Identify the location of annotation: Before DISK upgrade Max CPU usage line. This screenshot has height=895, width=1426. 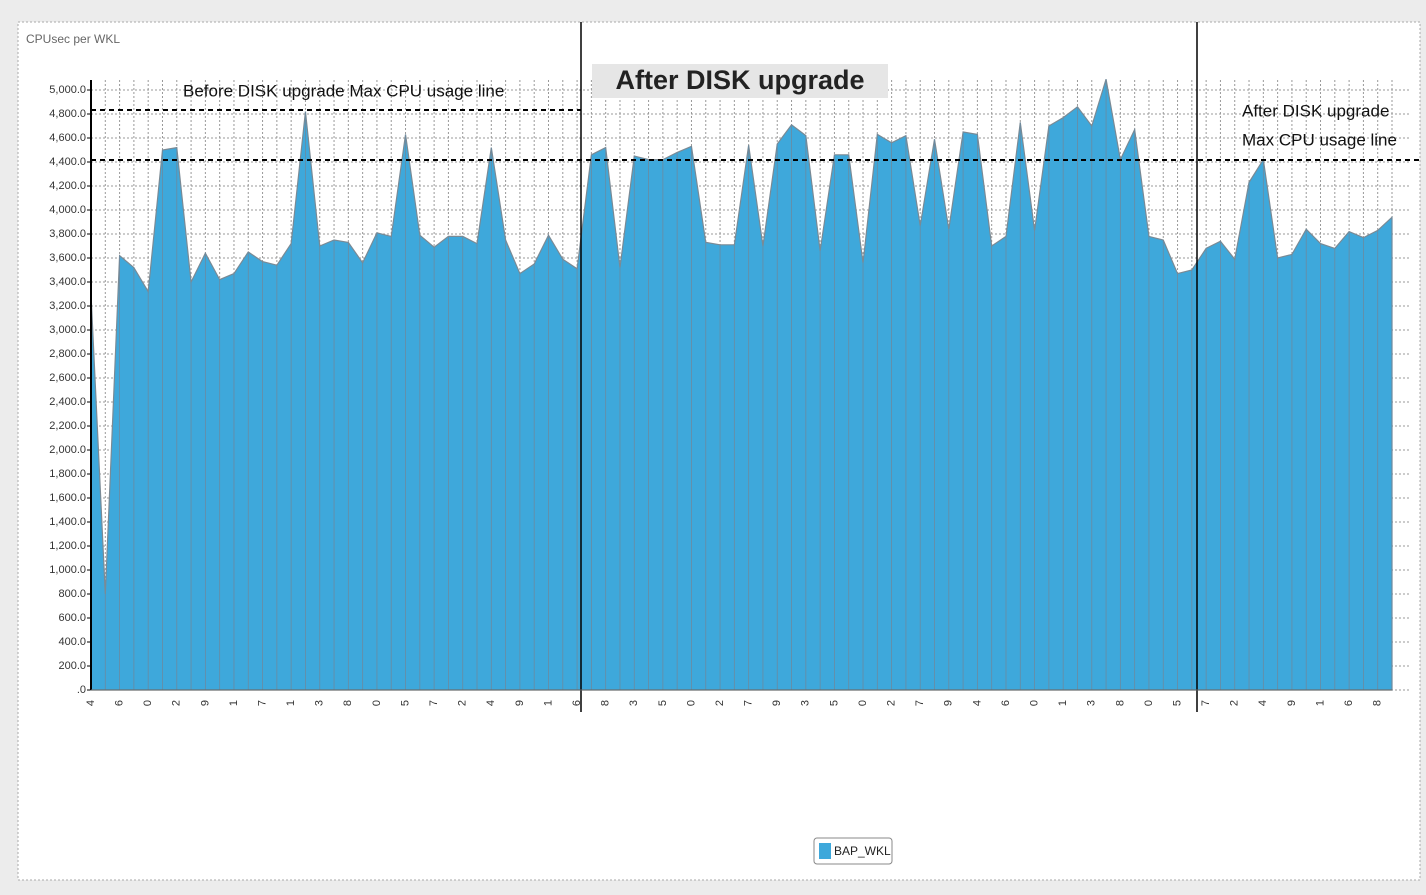
(343, 90).